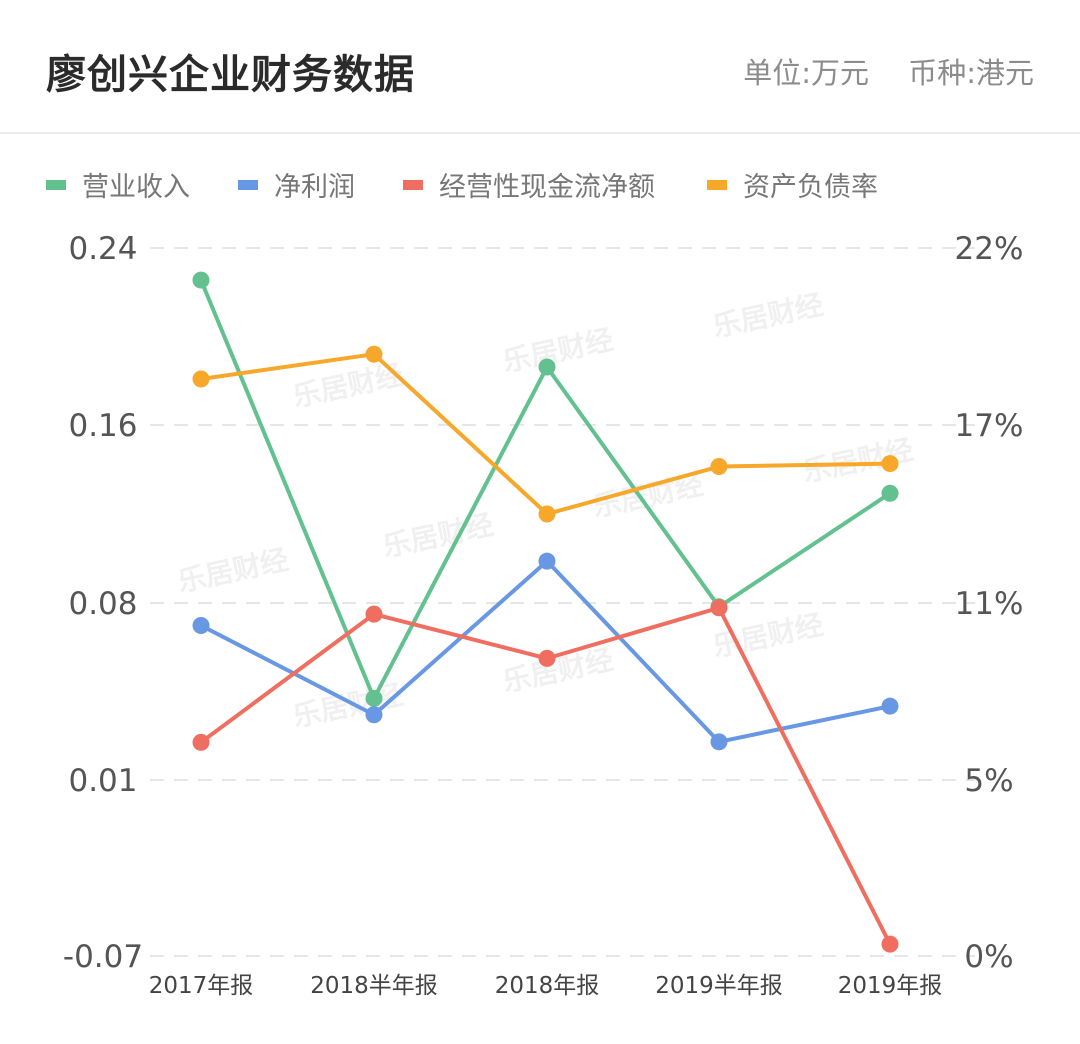 The image size is (1080, 1044). What do you see at coordinates (102, 604) in the screenshot?
I see `left-axis-tick-label: 0.08` at bounding box center [102, 604].